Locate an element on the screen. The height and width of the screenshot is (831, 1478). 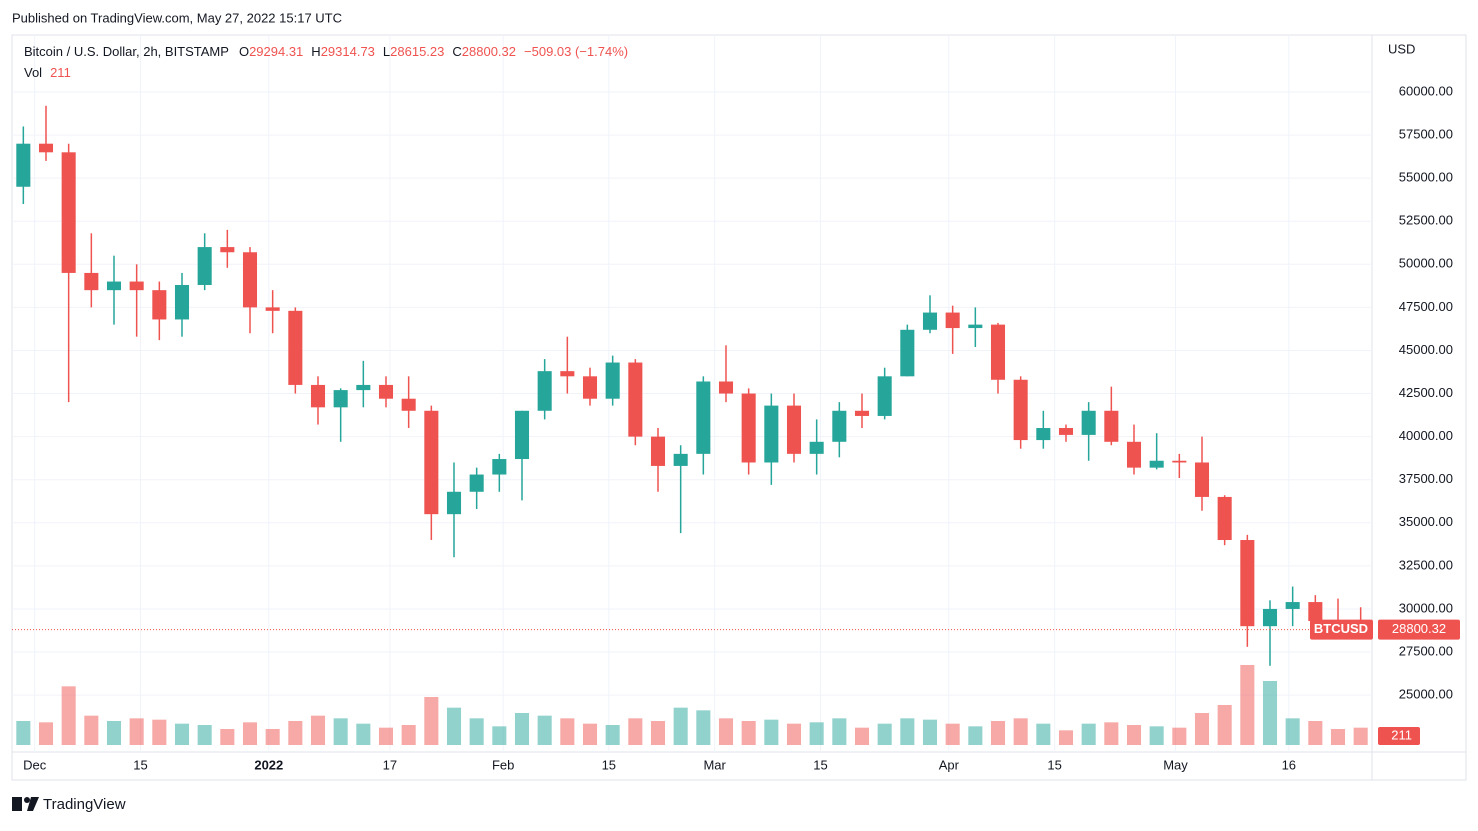
symbol-tag-bg is located at coordinates (1341, 629).